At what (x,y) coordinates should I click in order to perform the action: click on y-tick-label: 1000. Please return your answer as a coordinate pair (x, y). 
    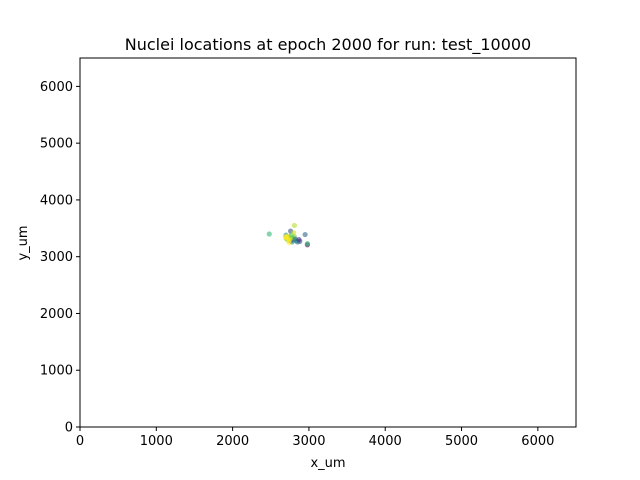
    Looking at the image, I should click on (56, 371).